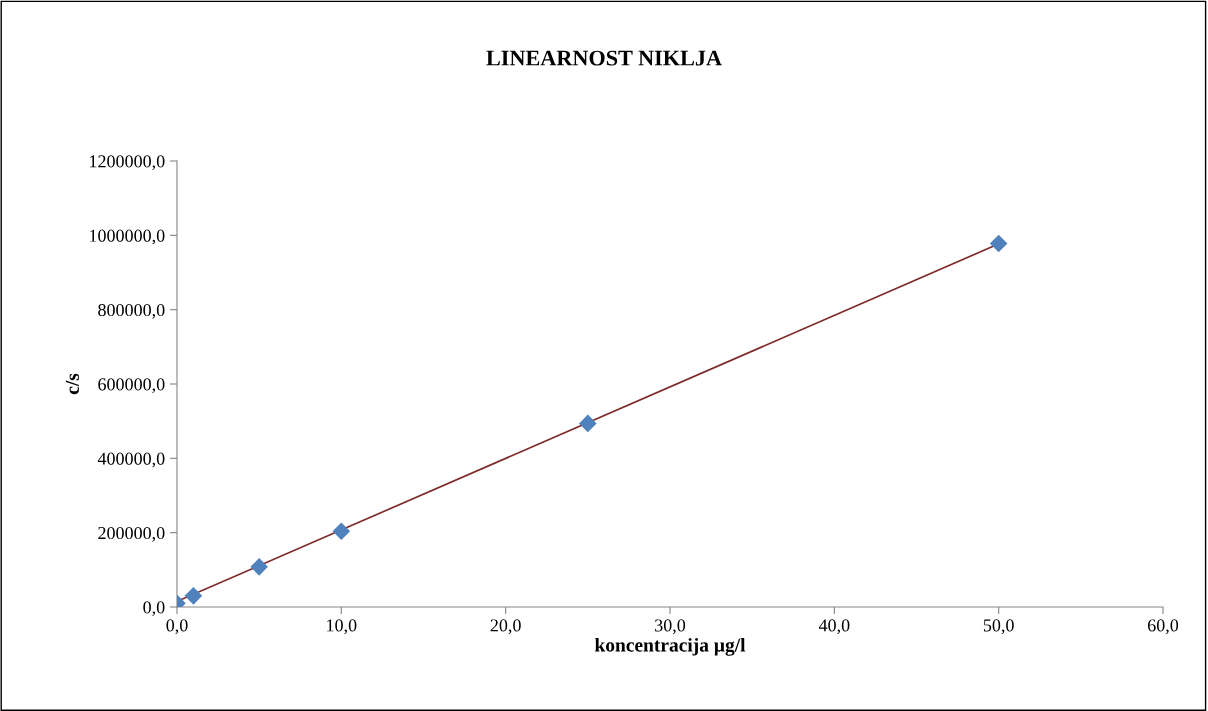 The height and width of the screenshot is (711, 1208). Describe the element at coordinates (834, 627) in the screenshot. I see `x-tick-label: 40,0` at that location.